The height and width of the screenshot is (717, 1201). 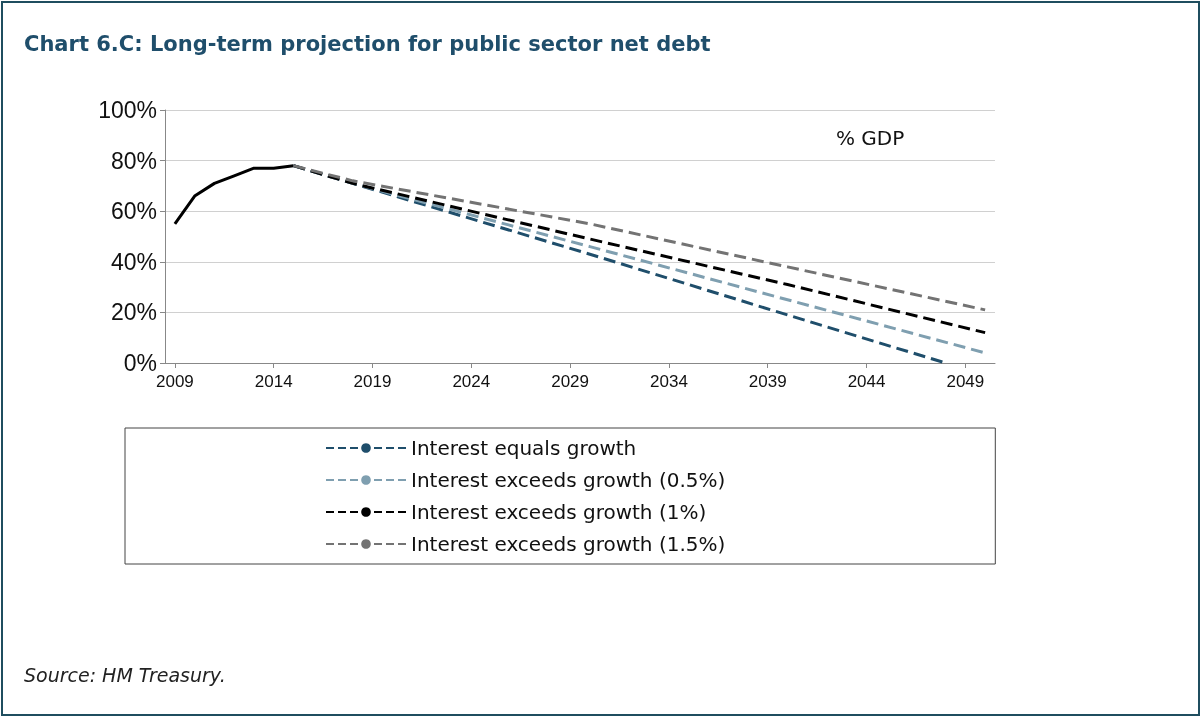 What do you see at coordinates (559, 512) in the screenshot?
I see `legend-label: Interest exceeds growth (1%)` at bounding box center [559, 512].